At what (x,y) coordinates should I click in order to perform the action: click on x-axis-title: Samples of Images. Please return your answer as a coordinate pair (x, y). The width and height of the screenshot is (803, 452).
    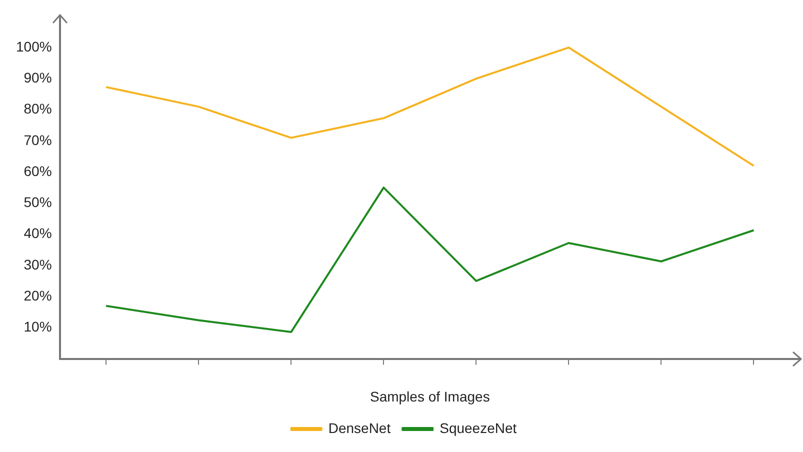
    Looking at the image, I should click on (430, 396).